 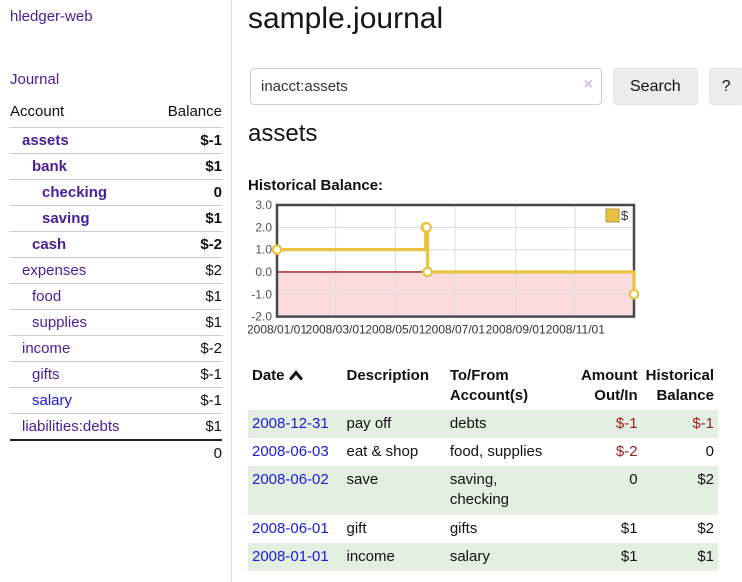 I want to click on account-row: supplies $1, so click(x=116, y=322).